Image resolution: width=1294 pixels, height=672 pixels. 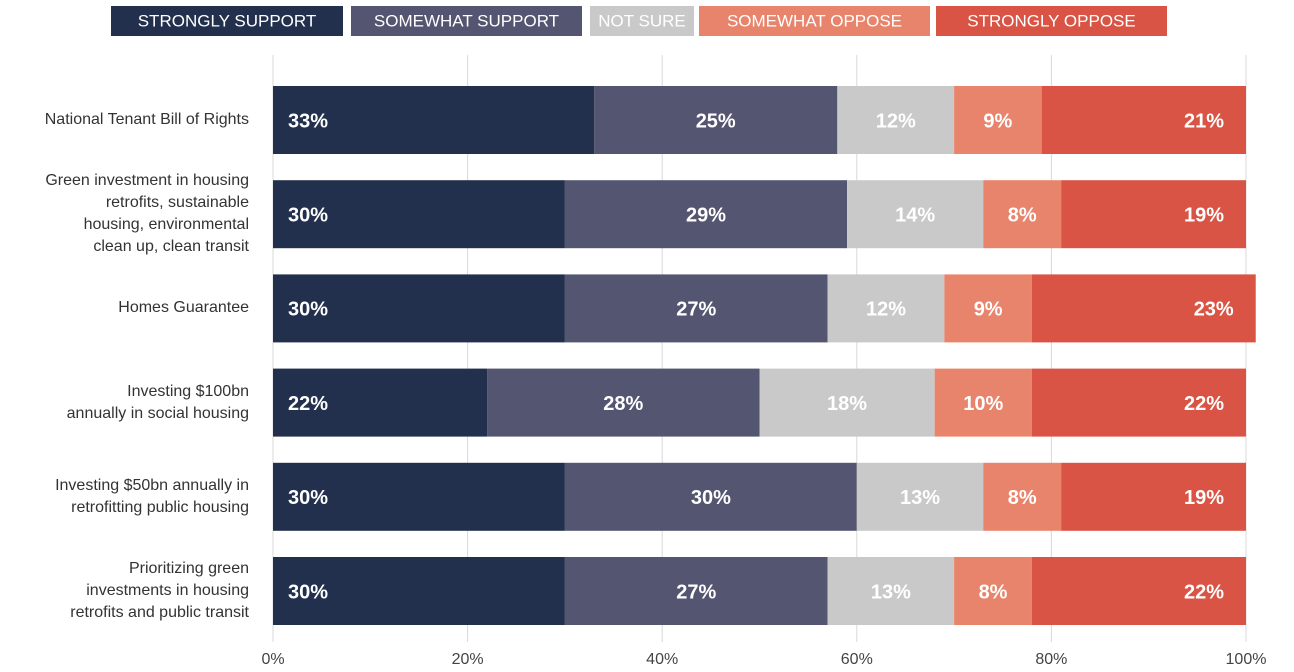 I want to click on value-label: 23%, so click(x=1214, y=310).